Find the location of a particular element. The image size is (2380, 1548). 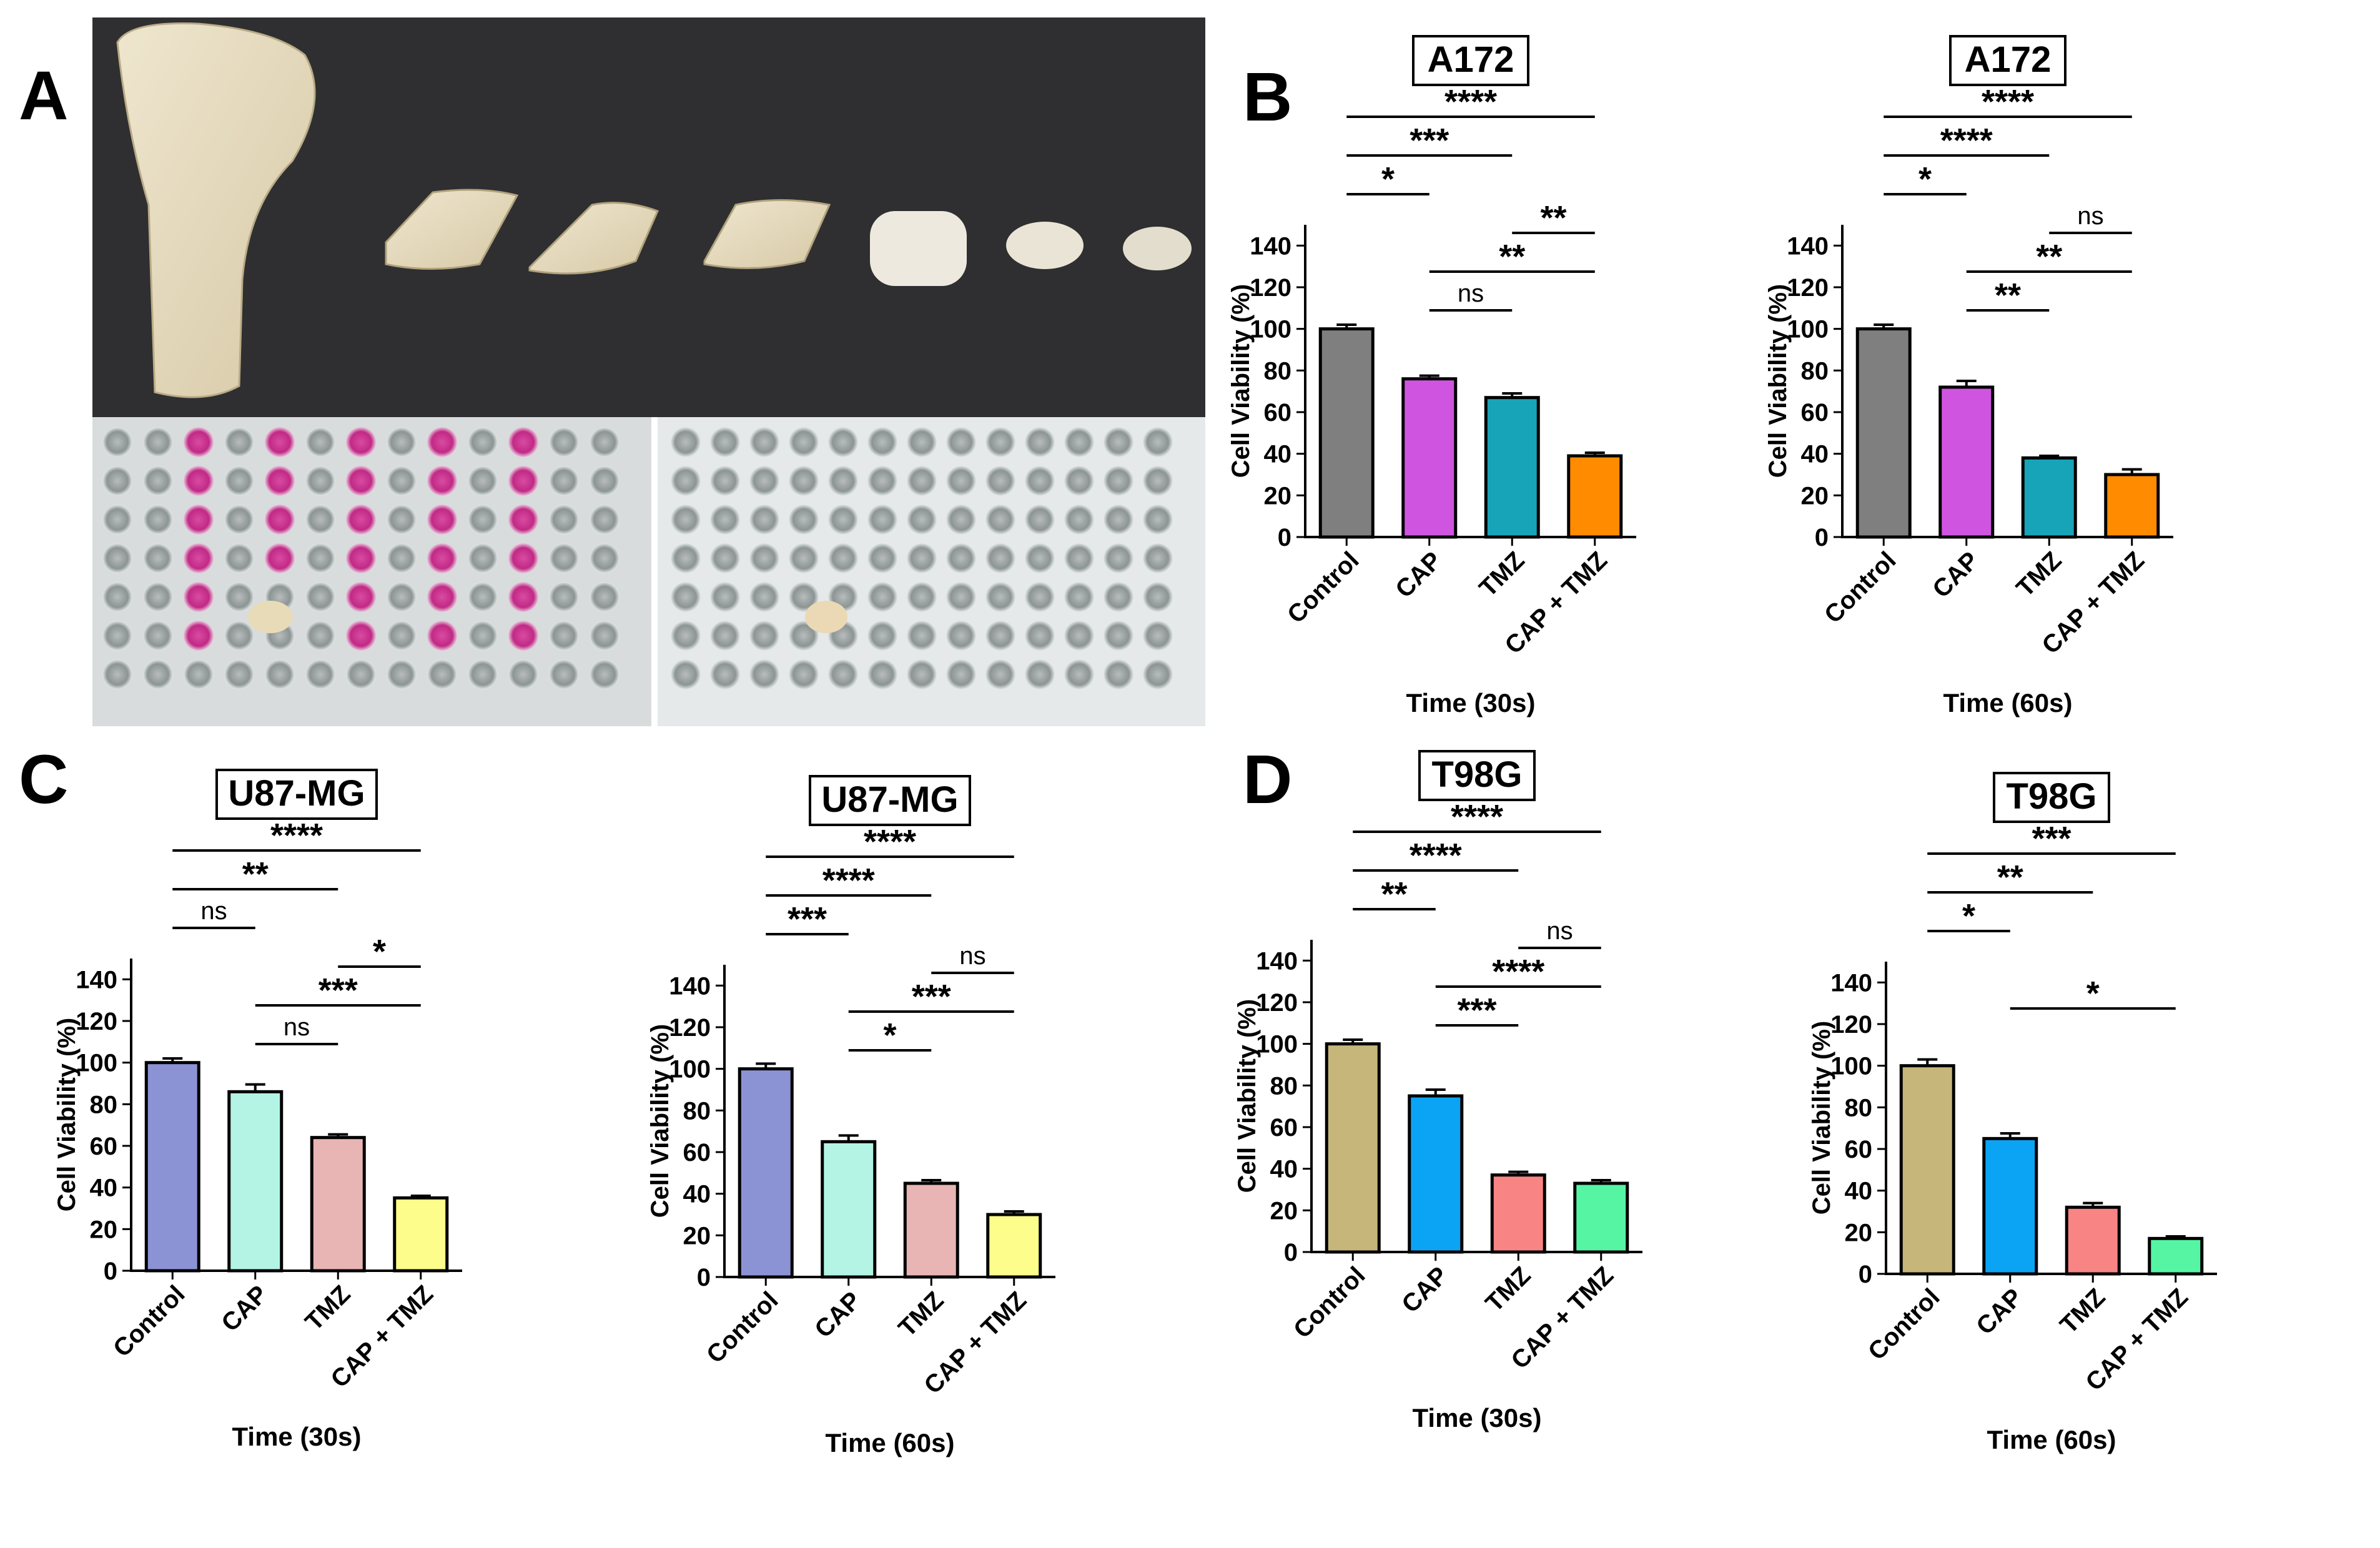

chart-title: A172 is located at coordinates (2009, 60).